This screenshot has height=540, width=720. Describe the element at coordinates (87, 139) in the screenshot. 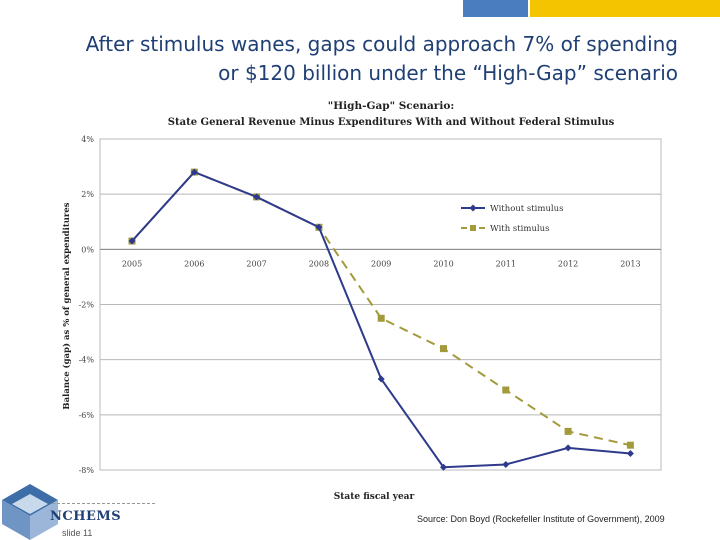

I see `y-tick-label: 4%` at that location.